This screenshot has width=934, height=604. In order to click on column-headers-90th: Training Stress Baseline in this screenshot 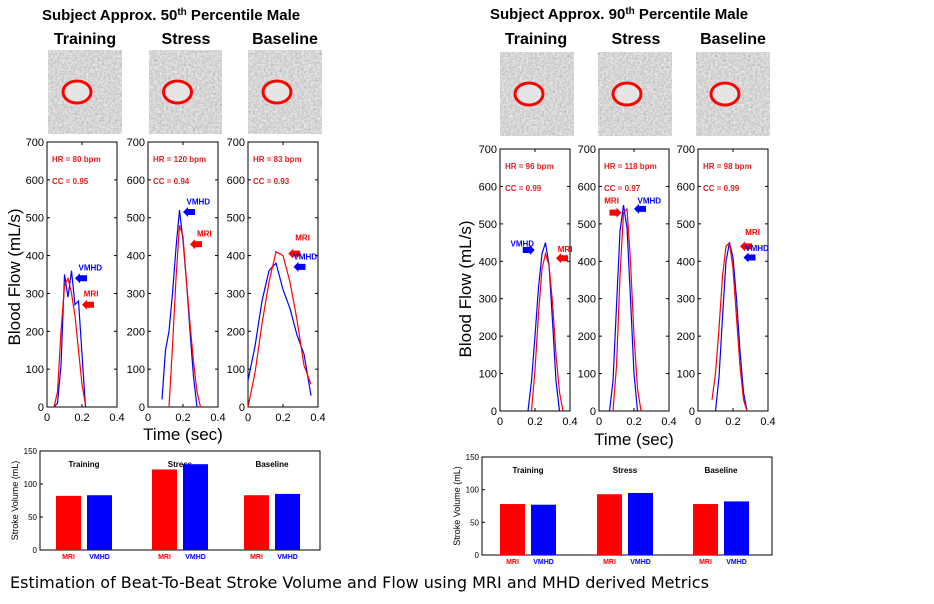, I will do `click(635, 39)`.